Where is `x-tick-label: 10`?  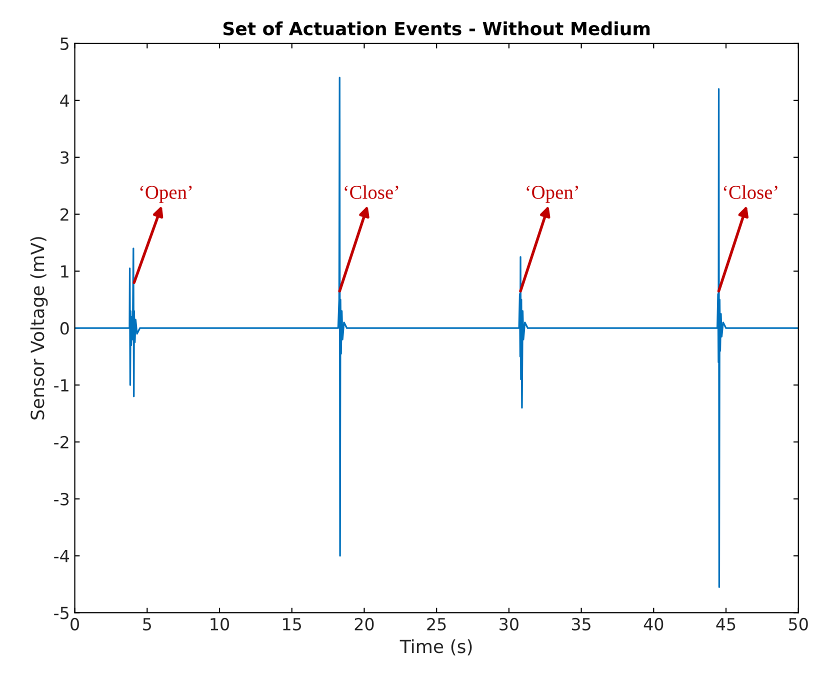 x-tick-label: 10 is located at coordinates (220, 624).